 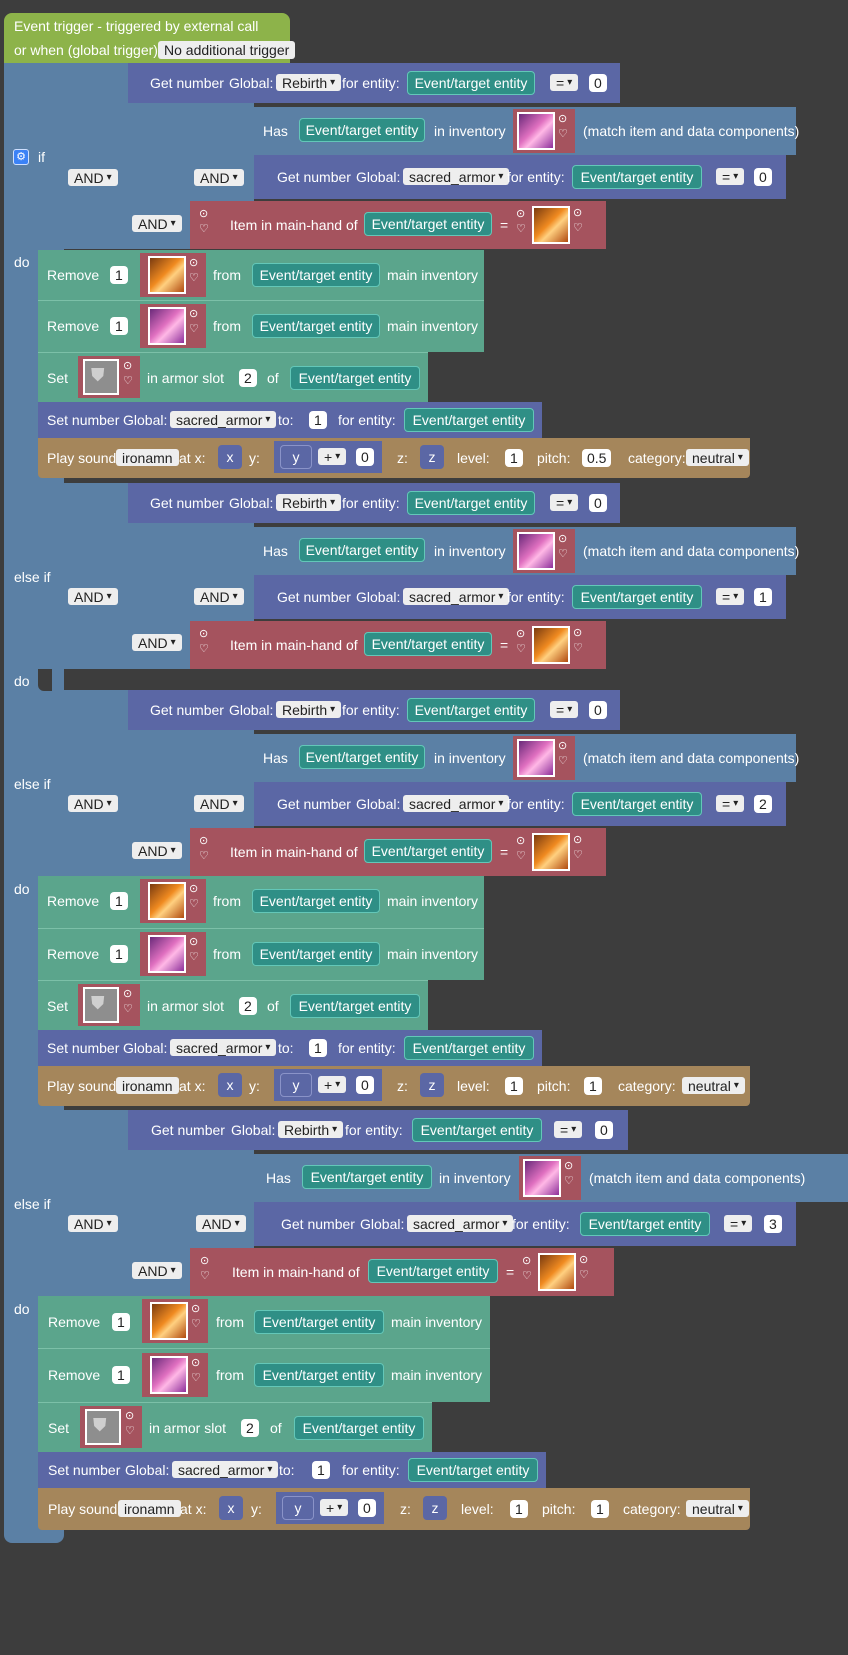 I want to click on compare-value: 2, so click(x=763, y=804).